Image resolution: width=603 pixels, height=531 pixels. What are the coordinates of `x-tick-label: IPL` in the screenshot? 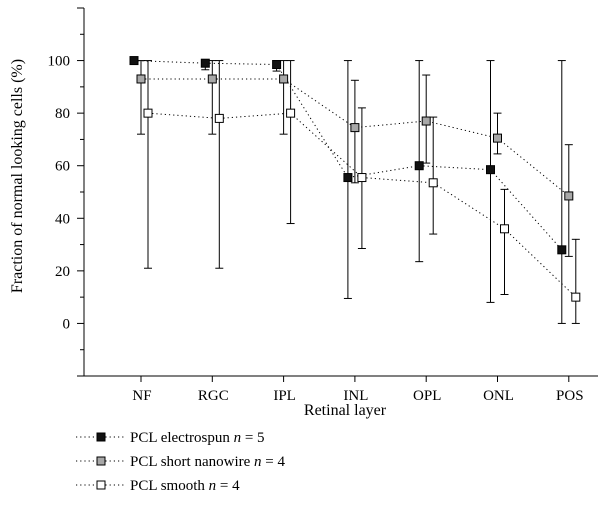 It's located at (284, 396).